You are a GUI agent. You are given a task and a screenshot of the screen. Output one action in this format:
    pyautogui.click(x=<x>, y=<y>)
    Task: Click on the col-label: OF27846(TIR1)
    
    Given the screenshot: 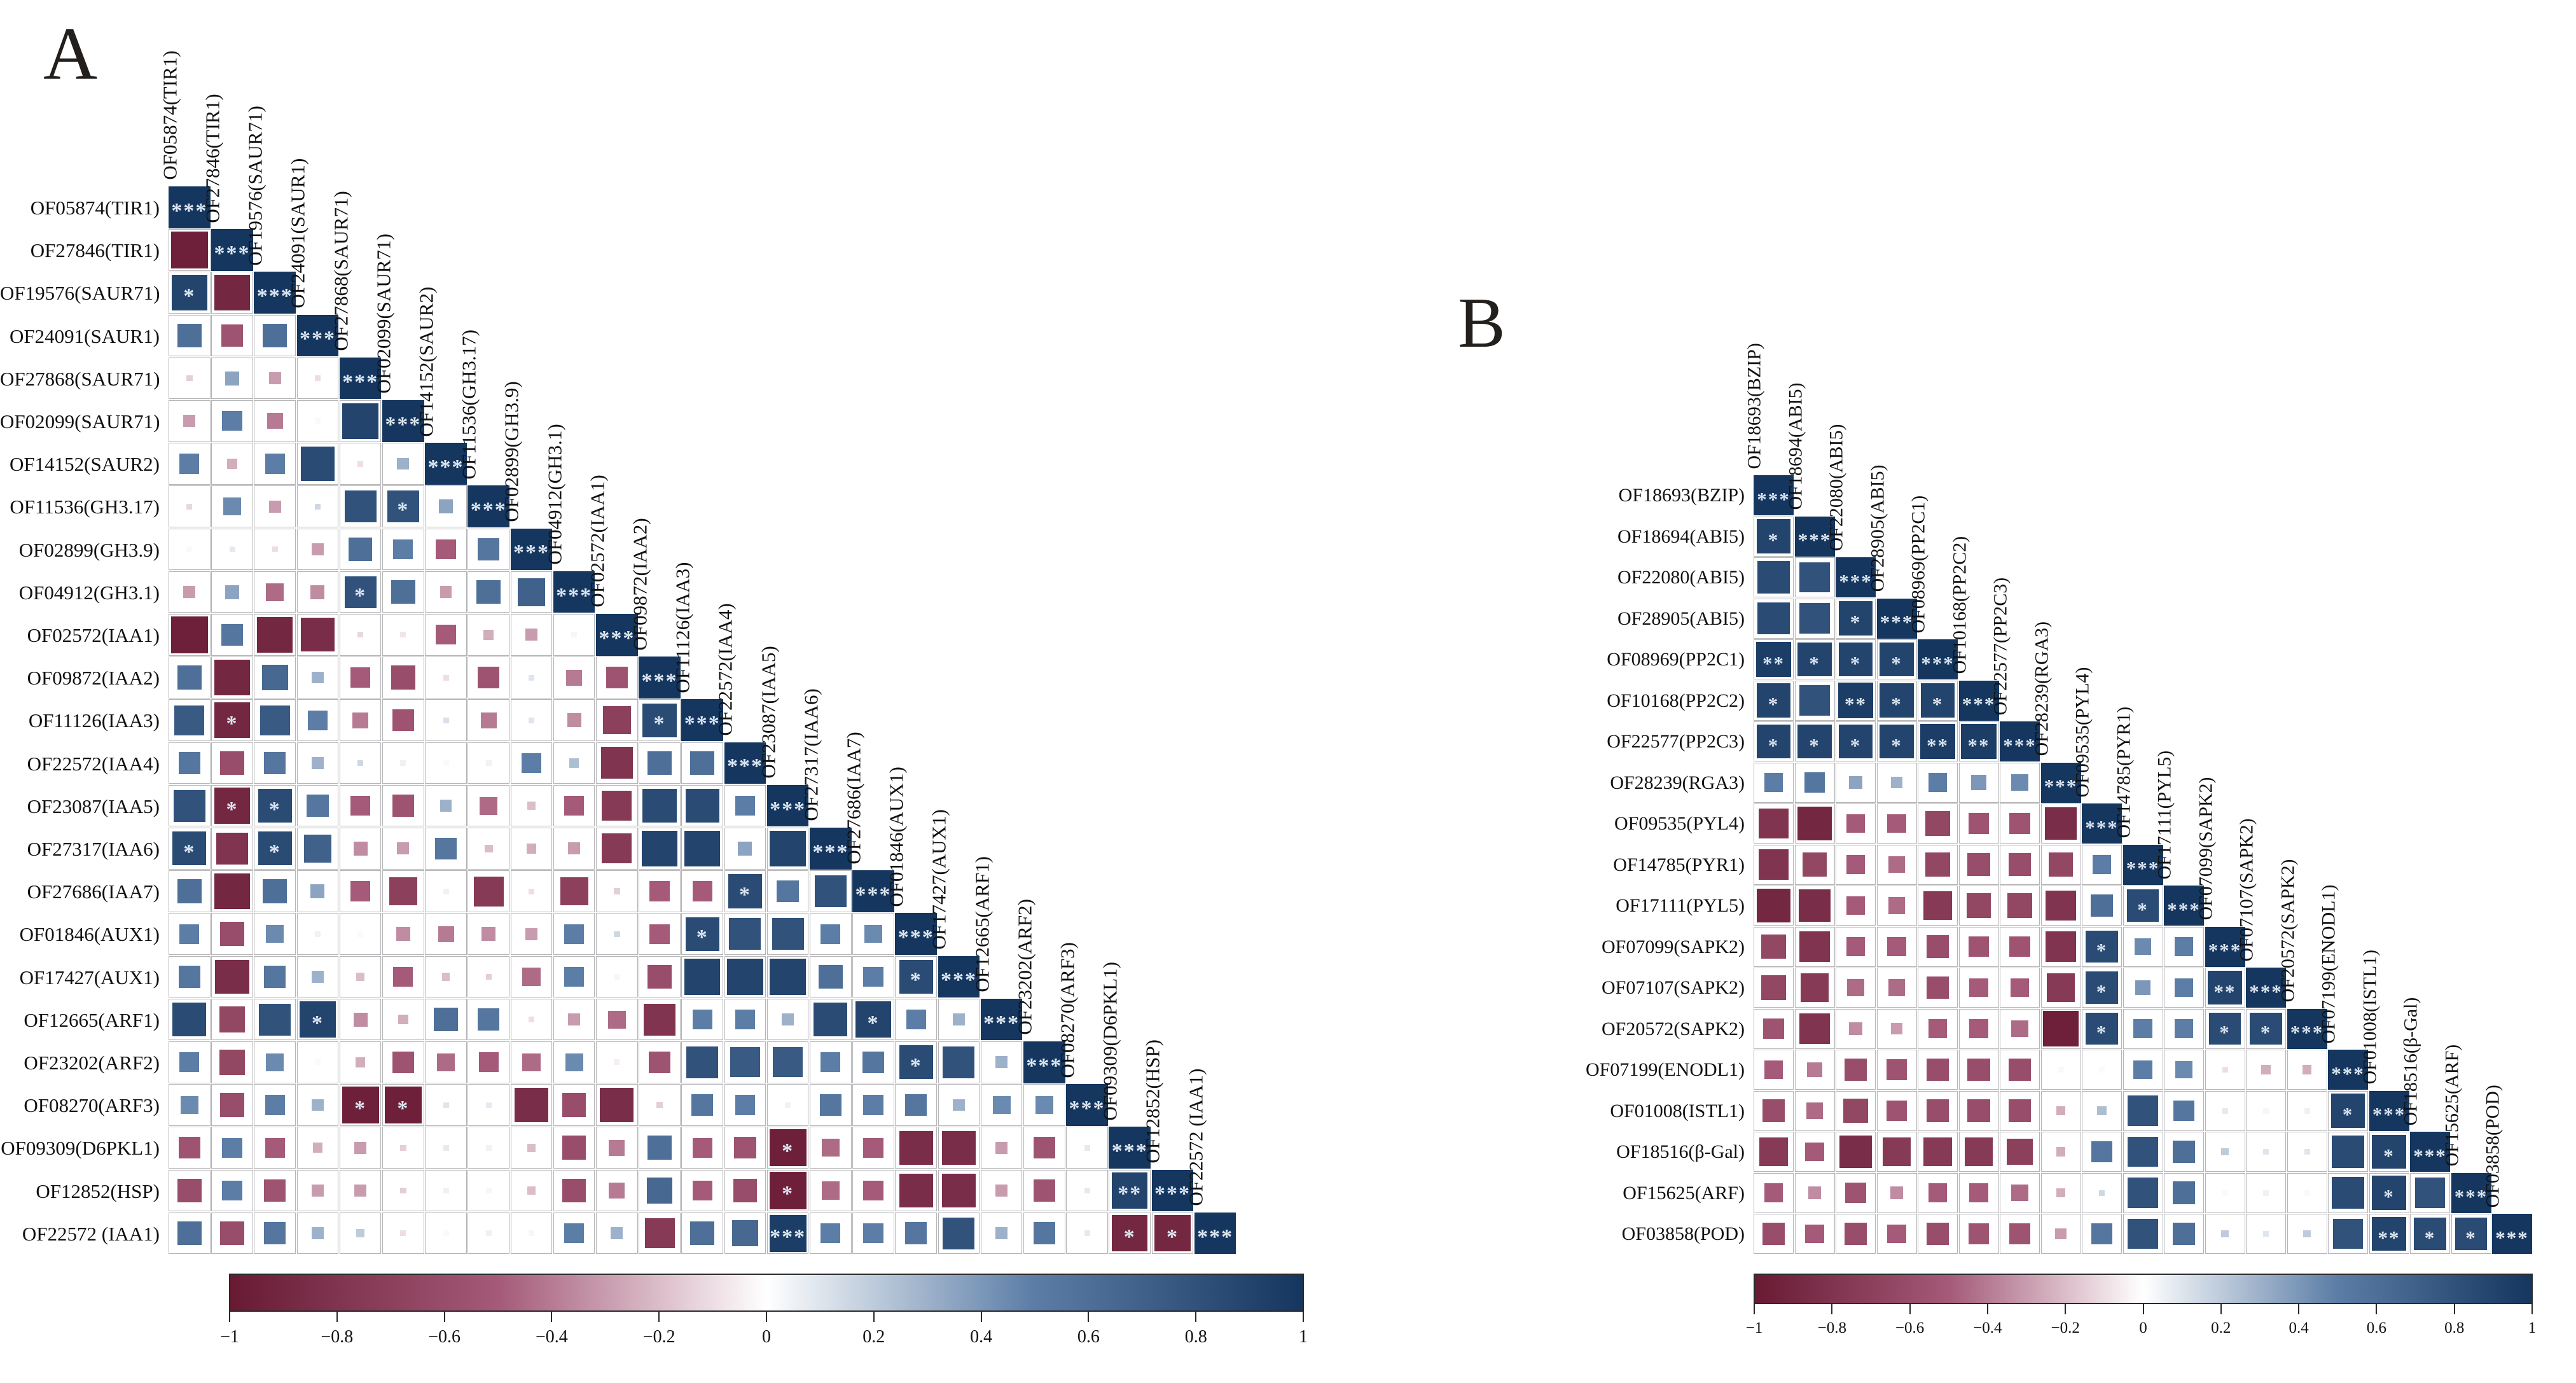 What is the action you would take?
    pyautogui.click(x=212, y=158)
    